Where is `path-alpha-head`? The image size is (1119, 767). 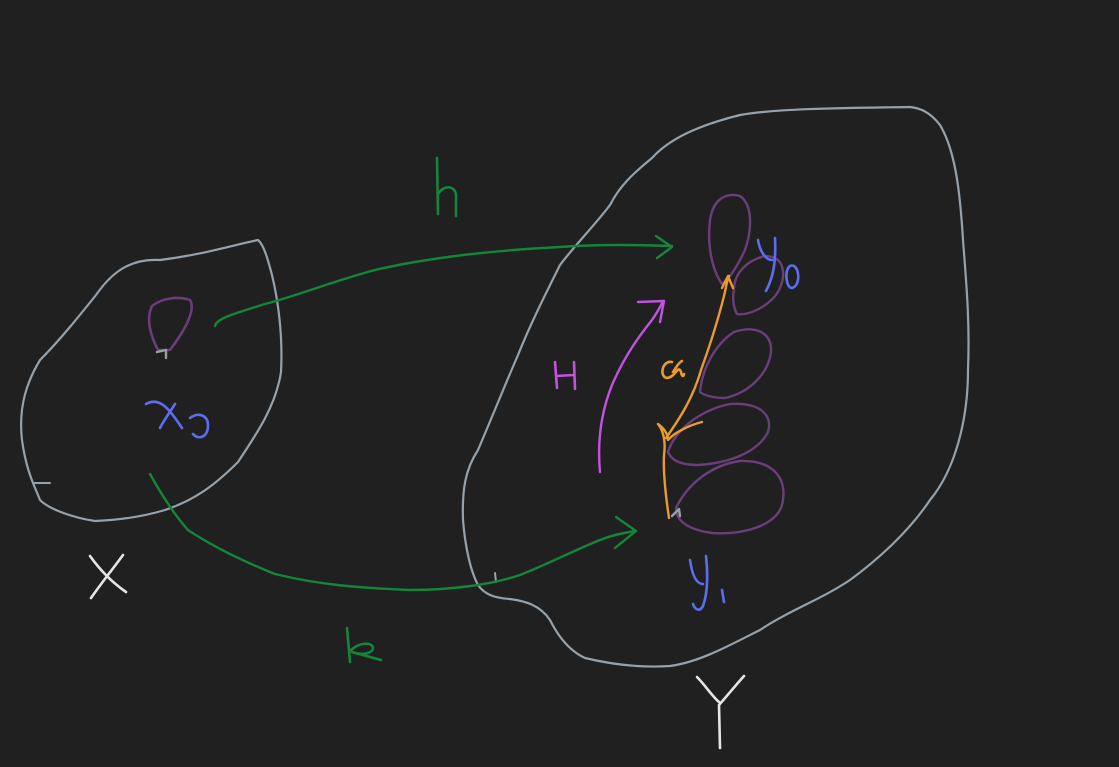 path-alpha-head is located at coordinates (727, 282).